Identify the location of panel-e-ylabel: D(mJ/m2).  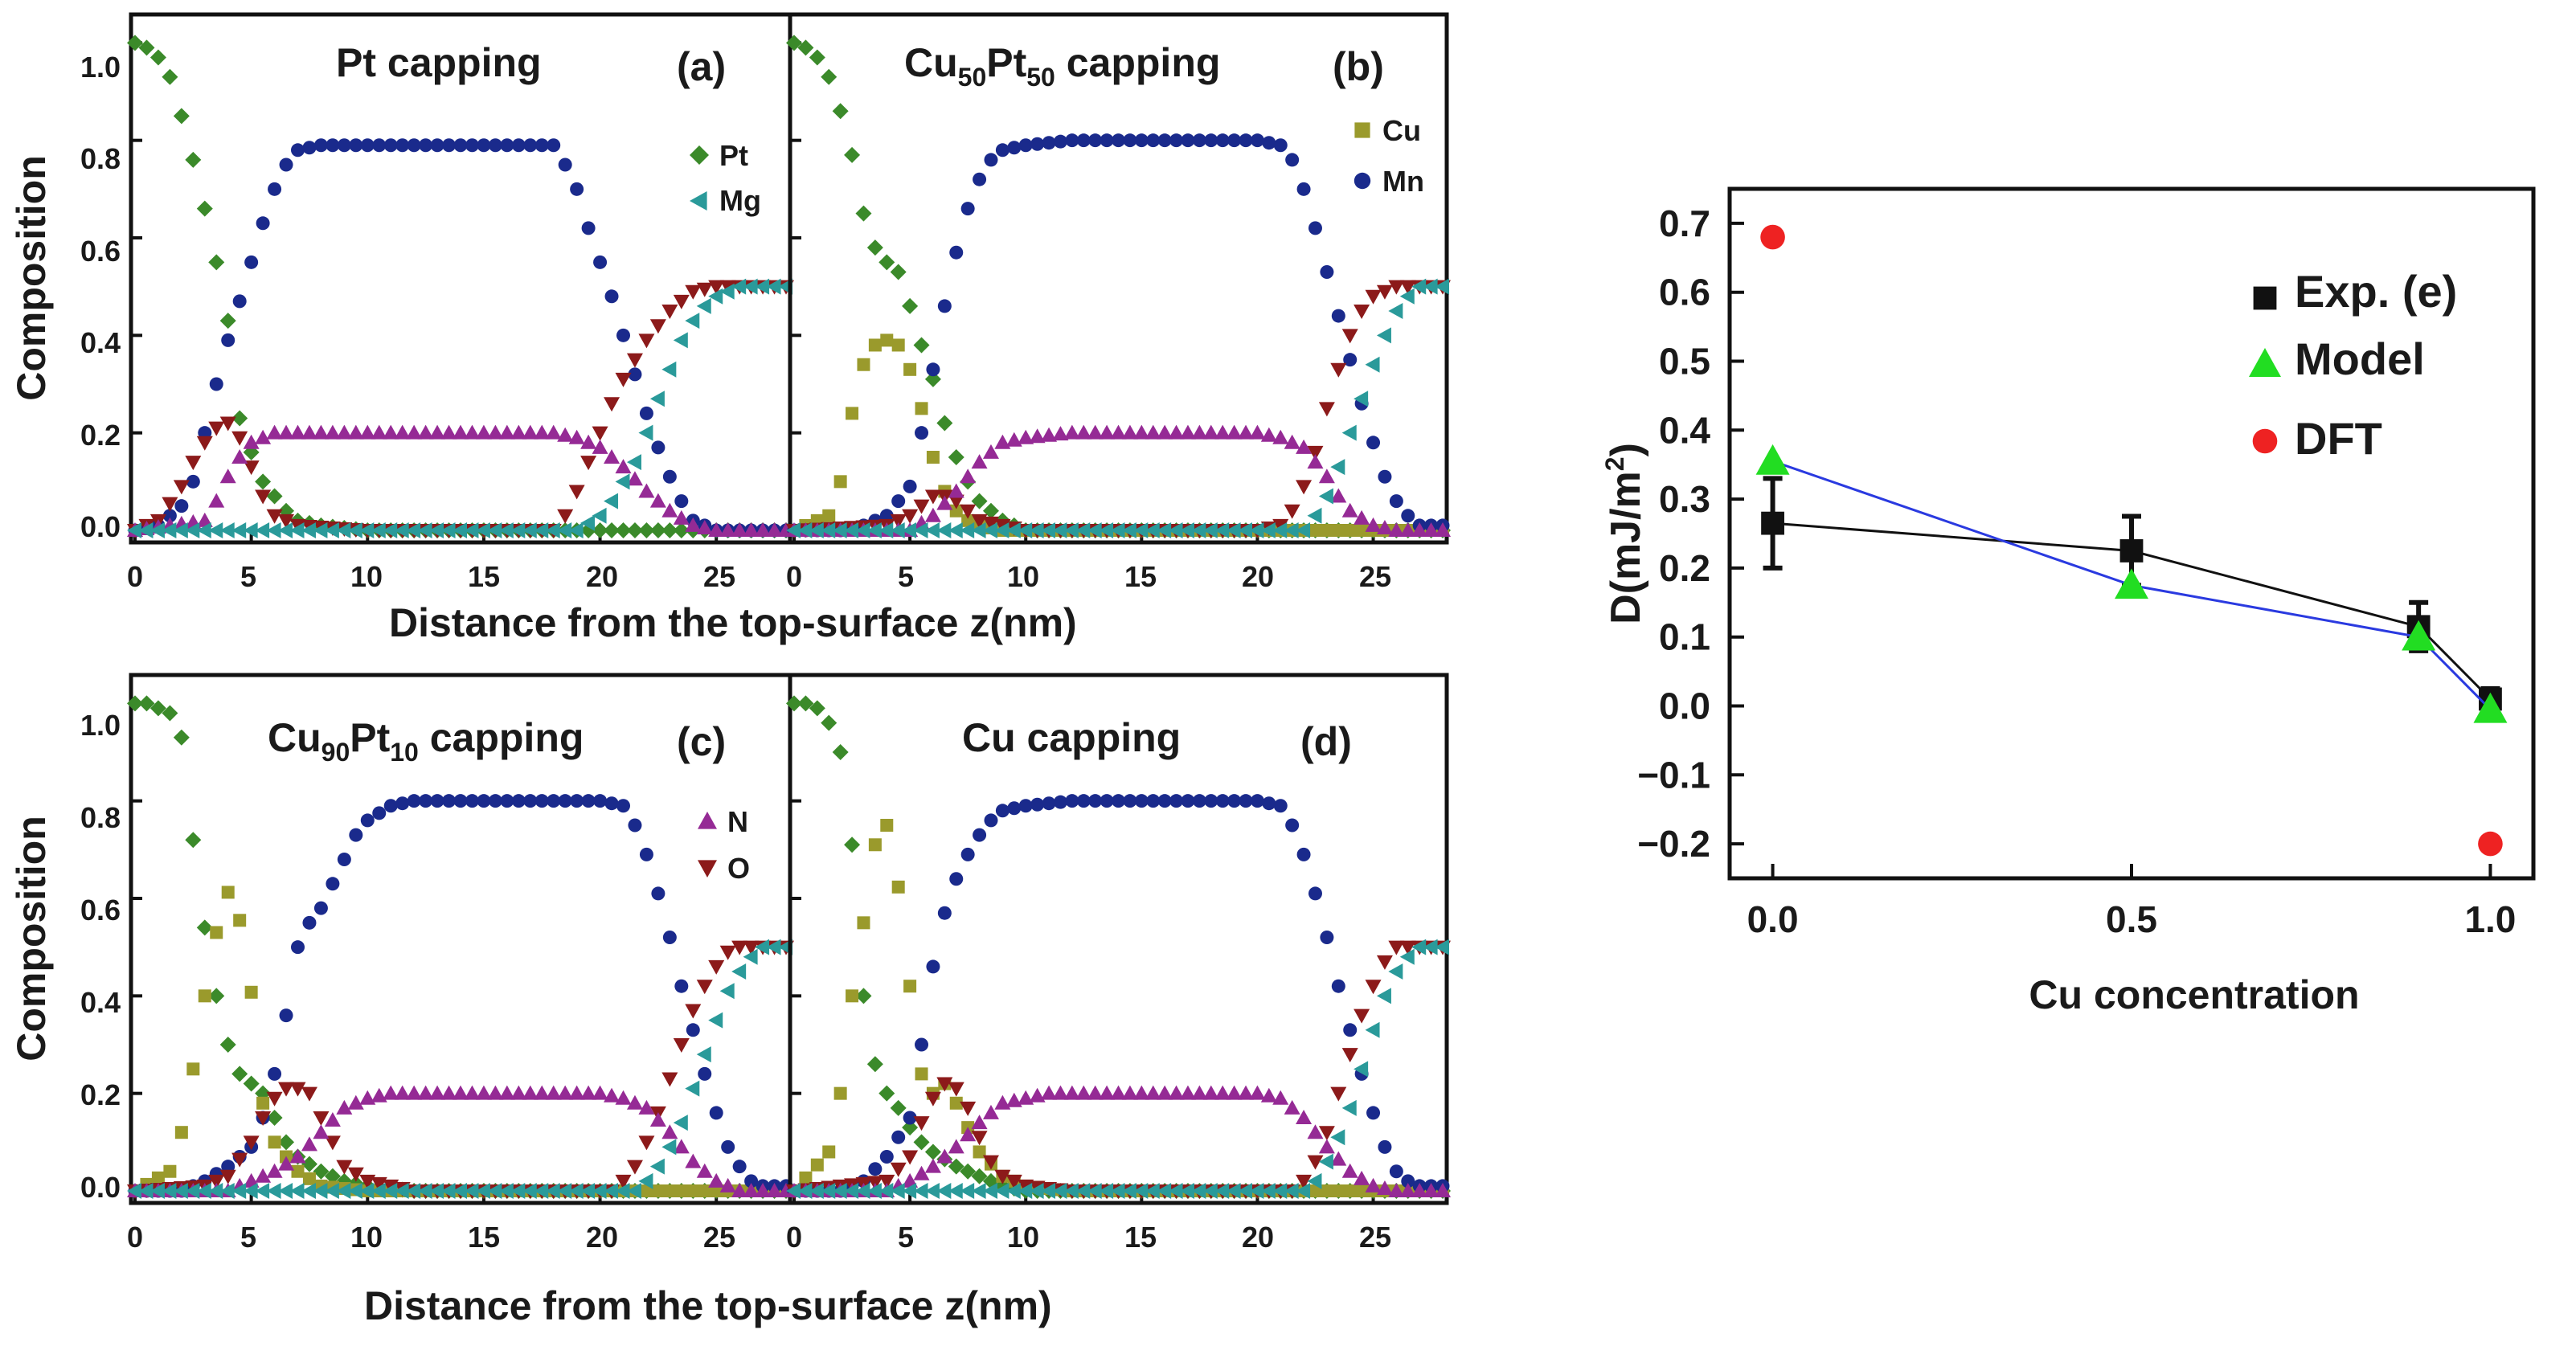
(1624, 533).